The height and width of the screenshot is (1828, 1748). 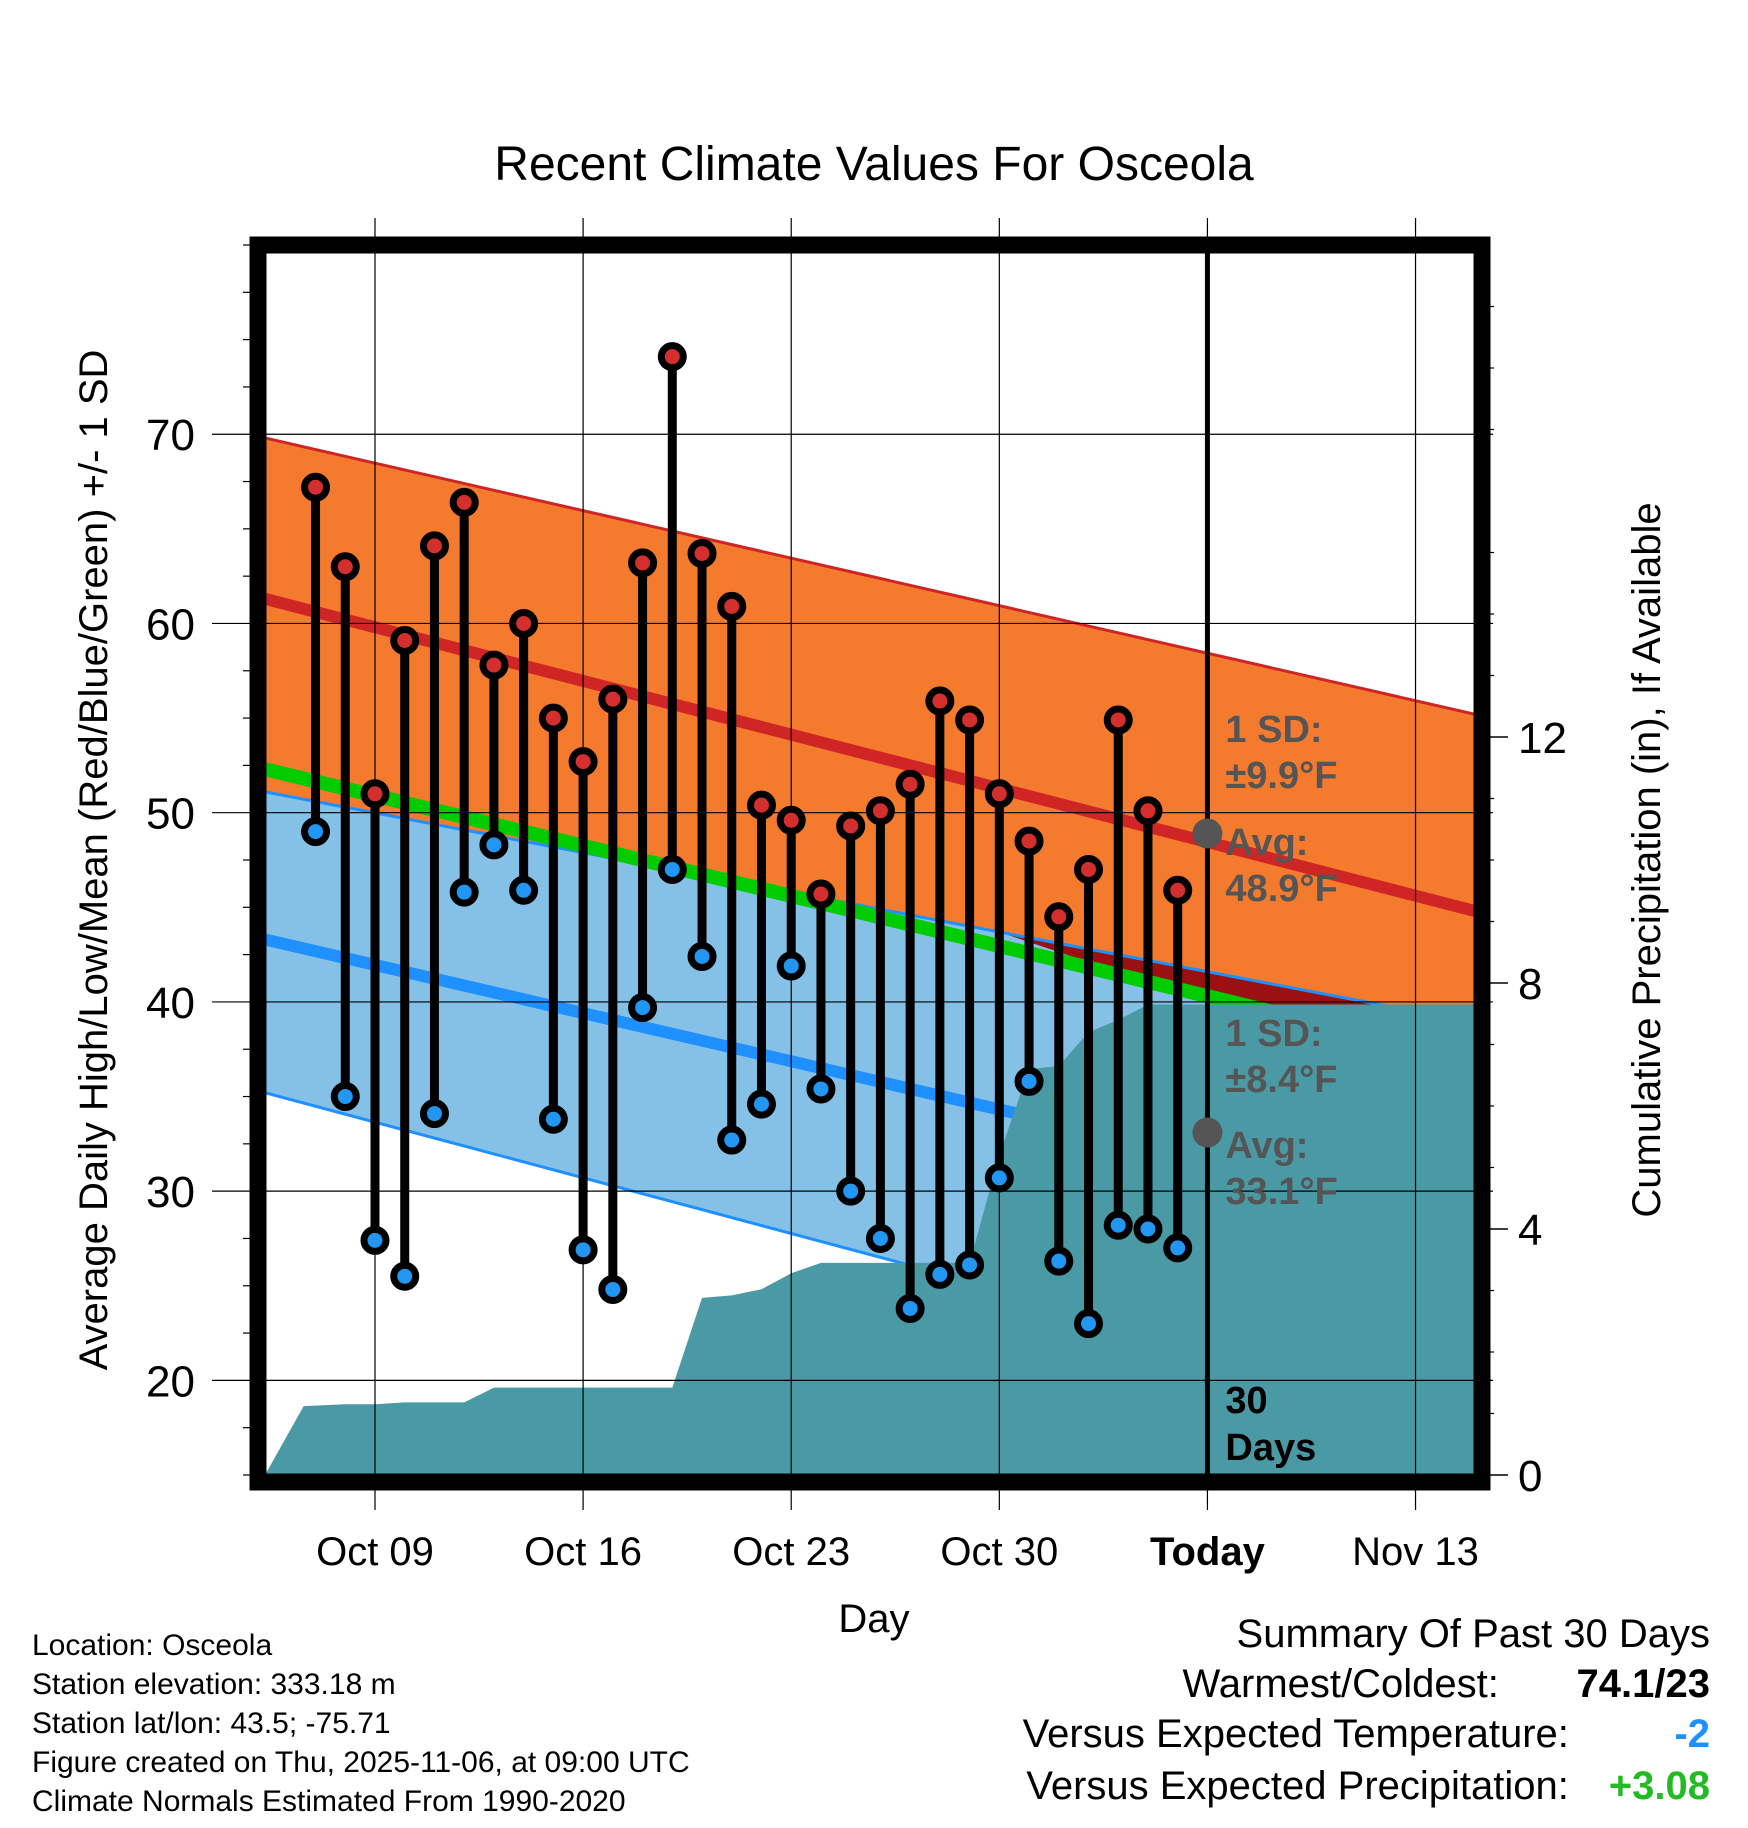 I want to click on precip-vs-expected-value: +3.08, so click(x=1659, y=1786).